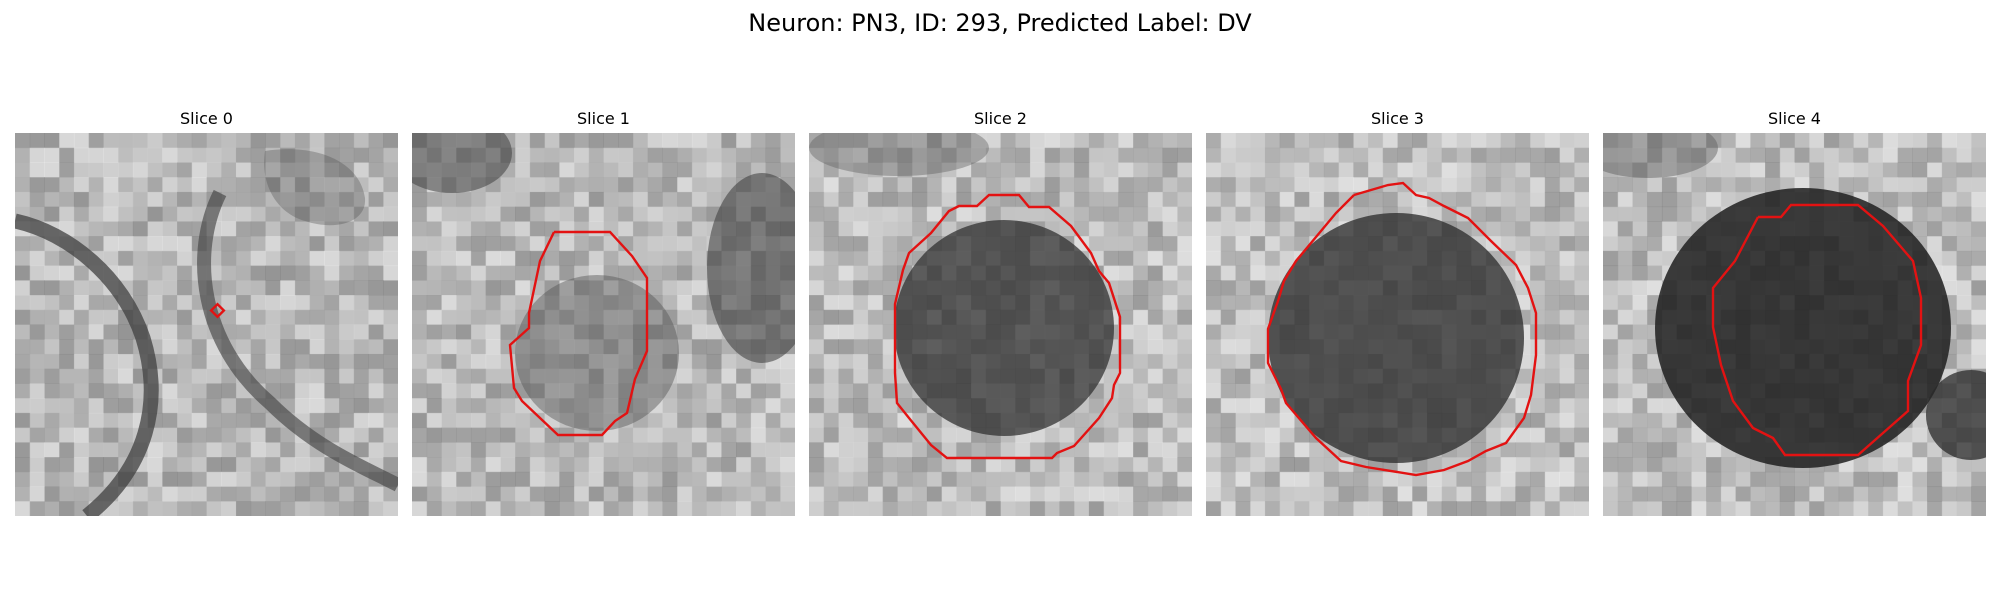 Image resolution: width=2000 pixels, height=600 pixels. Describe the element at coordinates (751, 268) in the screenshot. I see `dark-region-right` at that location.